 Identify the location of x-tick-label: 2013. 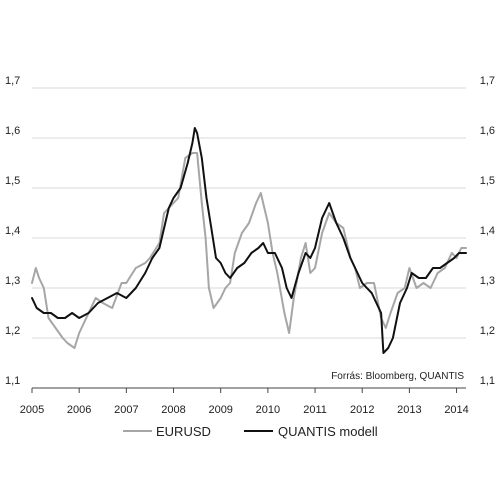
(409, 410).